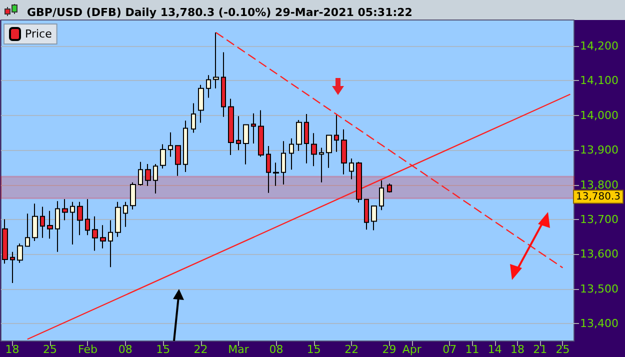 This screenshot has height=357, width=625. I want to click on chart-title: GBP/USD (DFB) Daily 13,780.3 (-0.10%) 29-Mar-2021 05:31:22, so click(219, 12).